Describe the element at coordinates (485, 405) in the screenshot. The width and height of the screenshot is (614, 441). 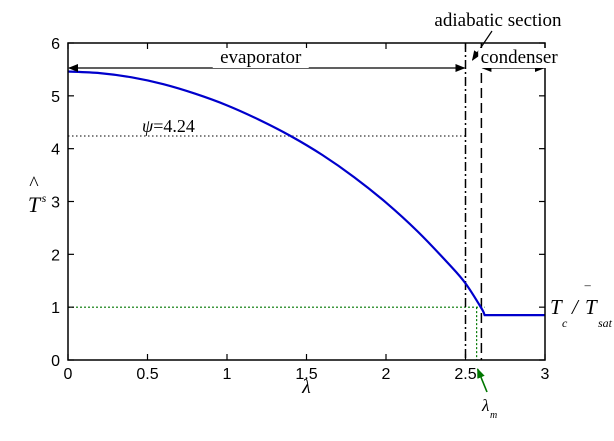
I see `lambda-m-symbol: λ` at that location.